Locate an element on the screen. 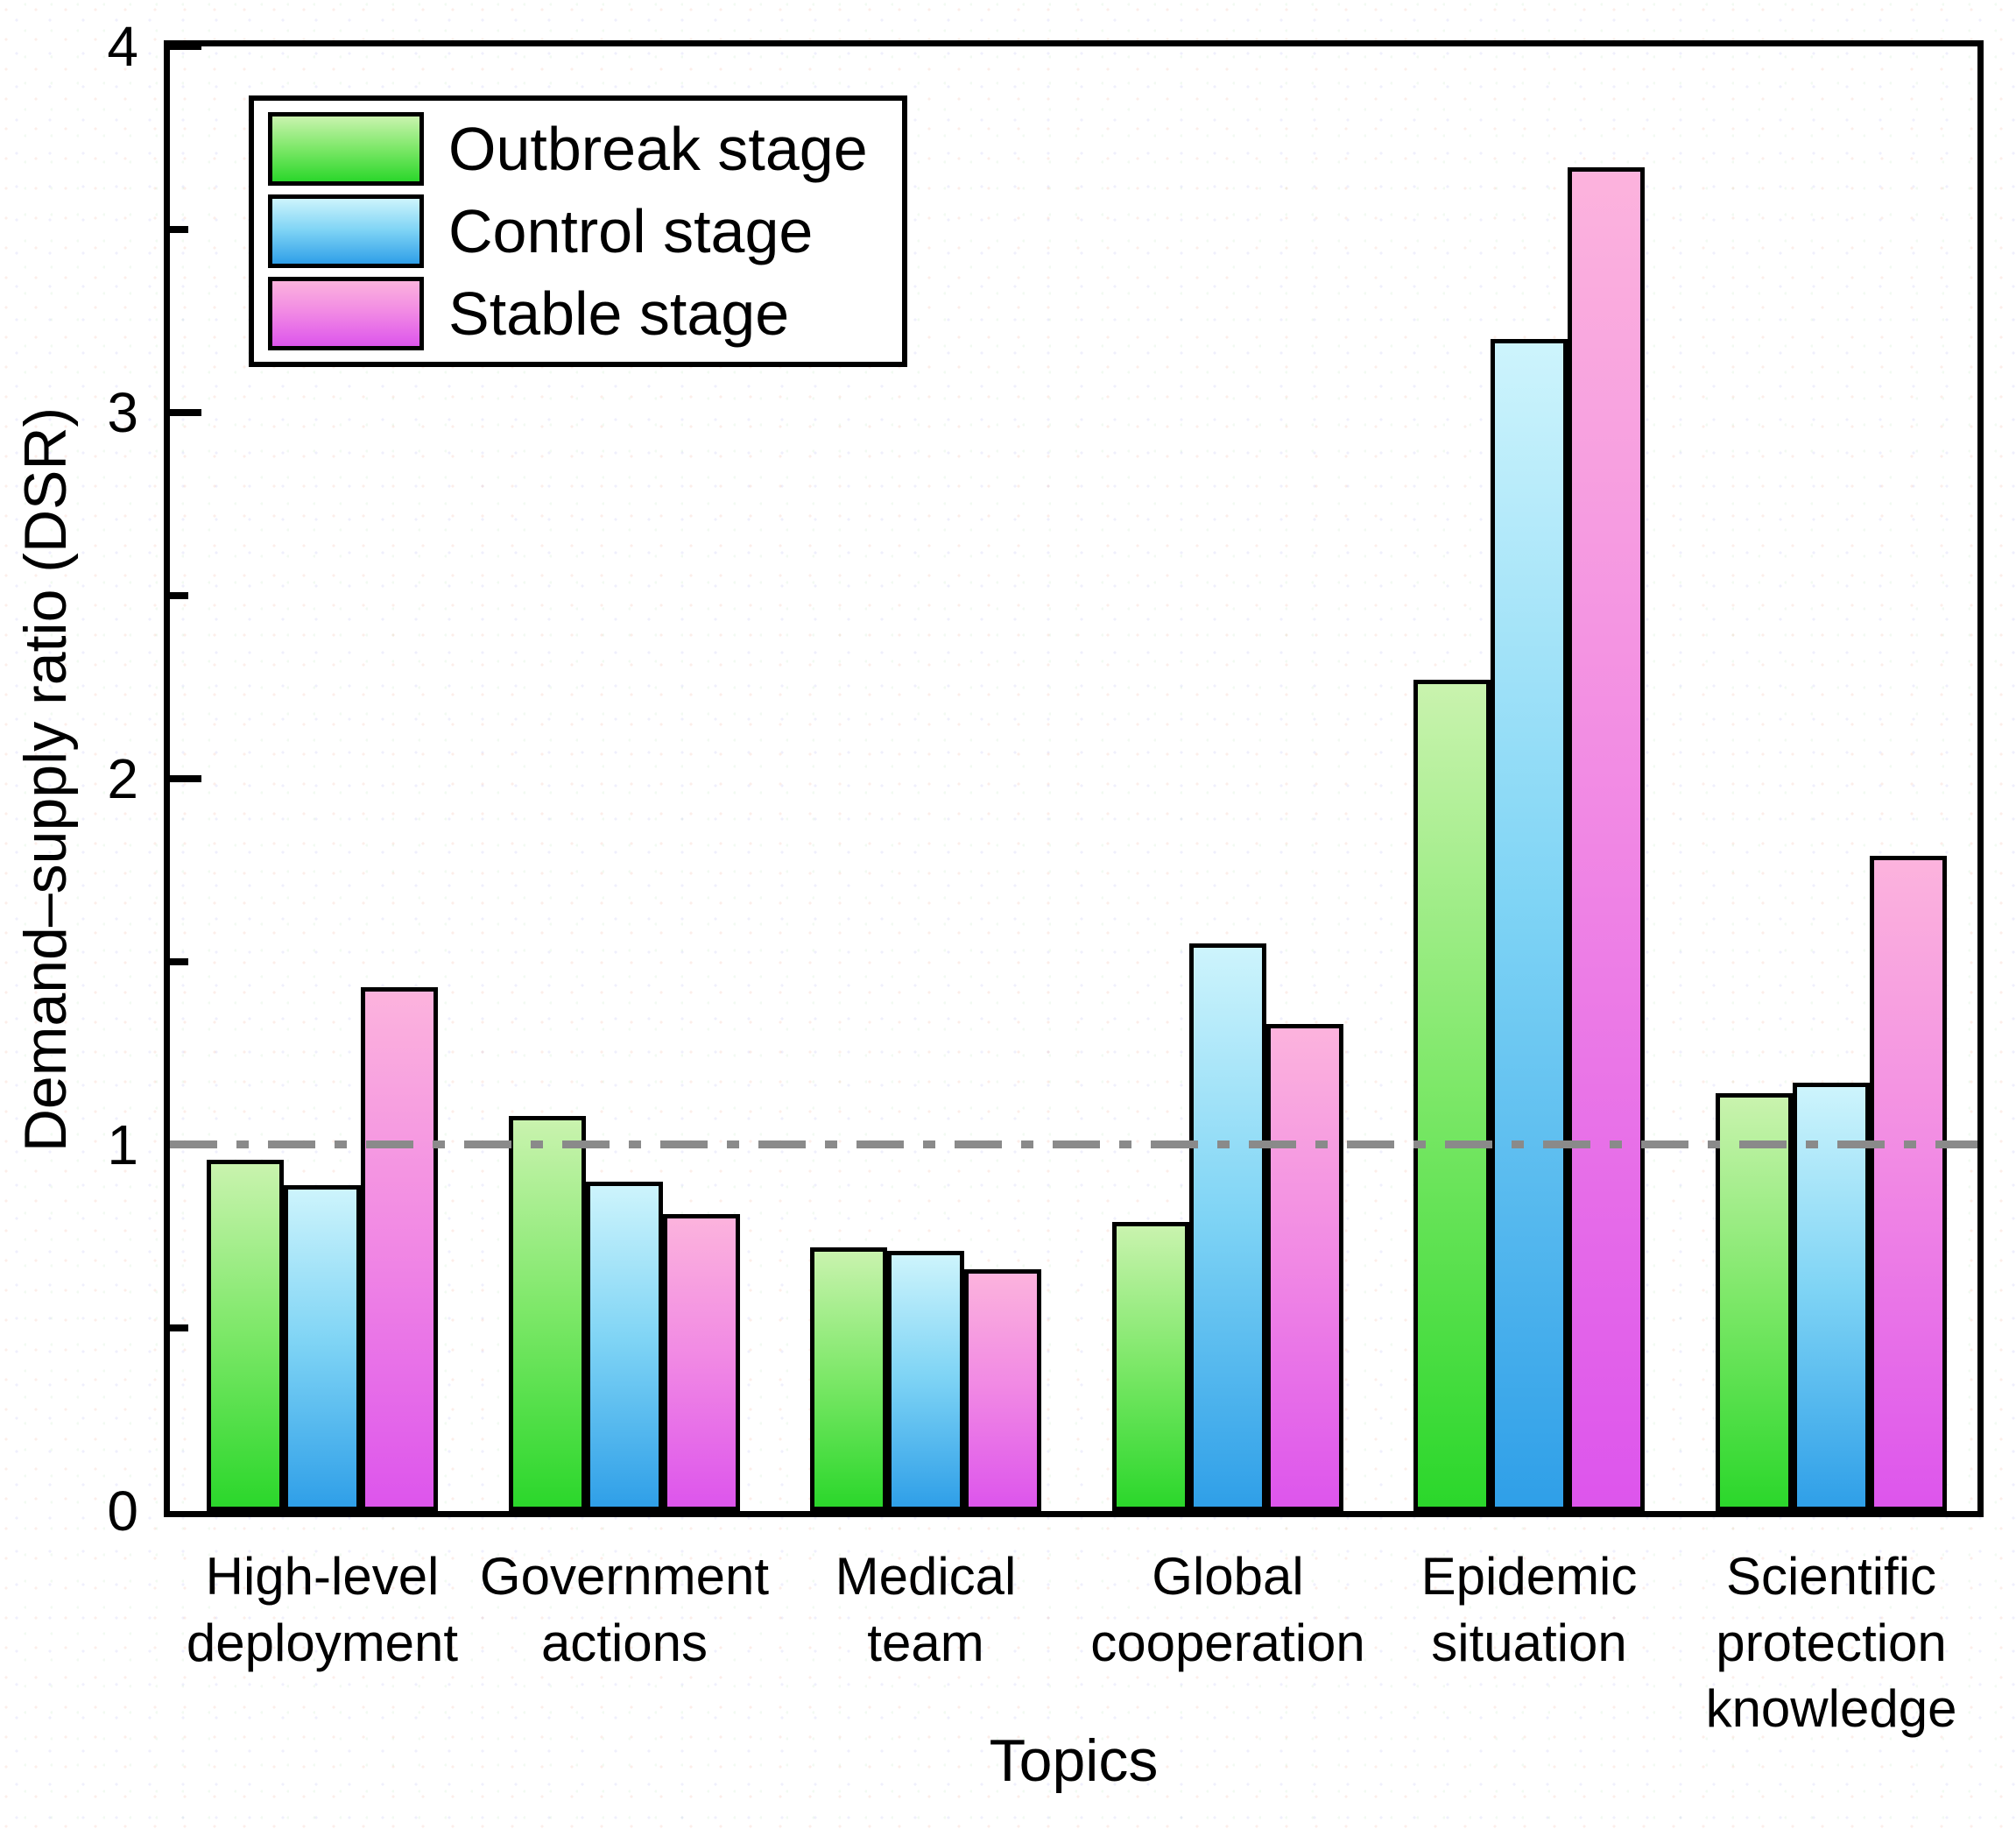 The height and width of the screenshot is (1829, 2016). legend-swatch-outbreak-icon is located at coordinates (346, 149).